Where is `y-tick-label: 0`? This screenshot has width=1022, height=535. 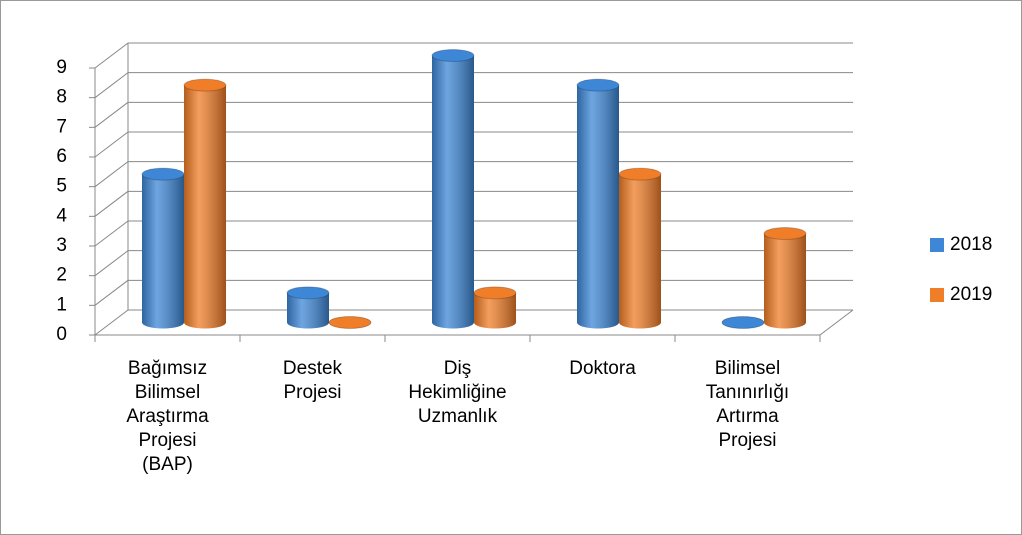
y-tick-label: 0 is located at coordinates (61, 334).